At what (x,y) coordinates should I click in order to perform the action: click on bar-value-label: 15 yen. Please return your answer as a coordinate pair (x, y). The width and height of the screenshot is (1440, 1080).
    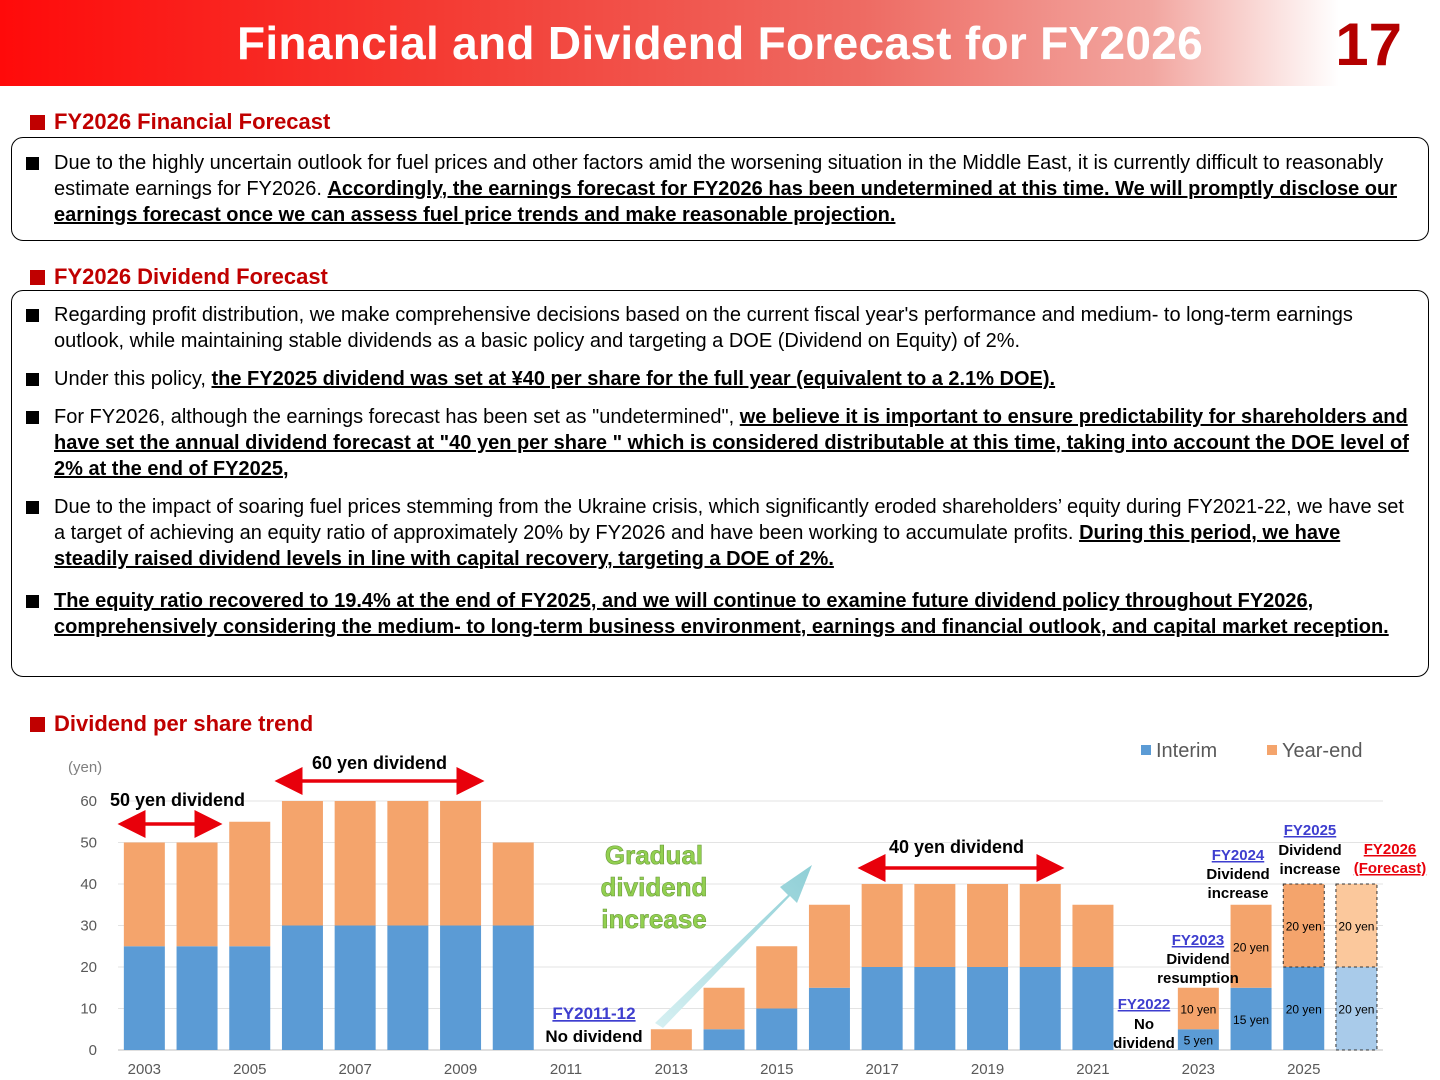
    Looking at the image, I should click on (1251, 1020).